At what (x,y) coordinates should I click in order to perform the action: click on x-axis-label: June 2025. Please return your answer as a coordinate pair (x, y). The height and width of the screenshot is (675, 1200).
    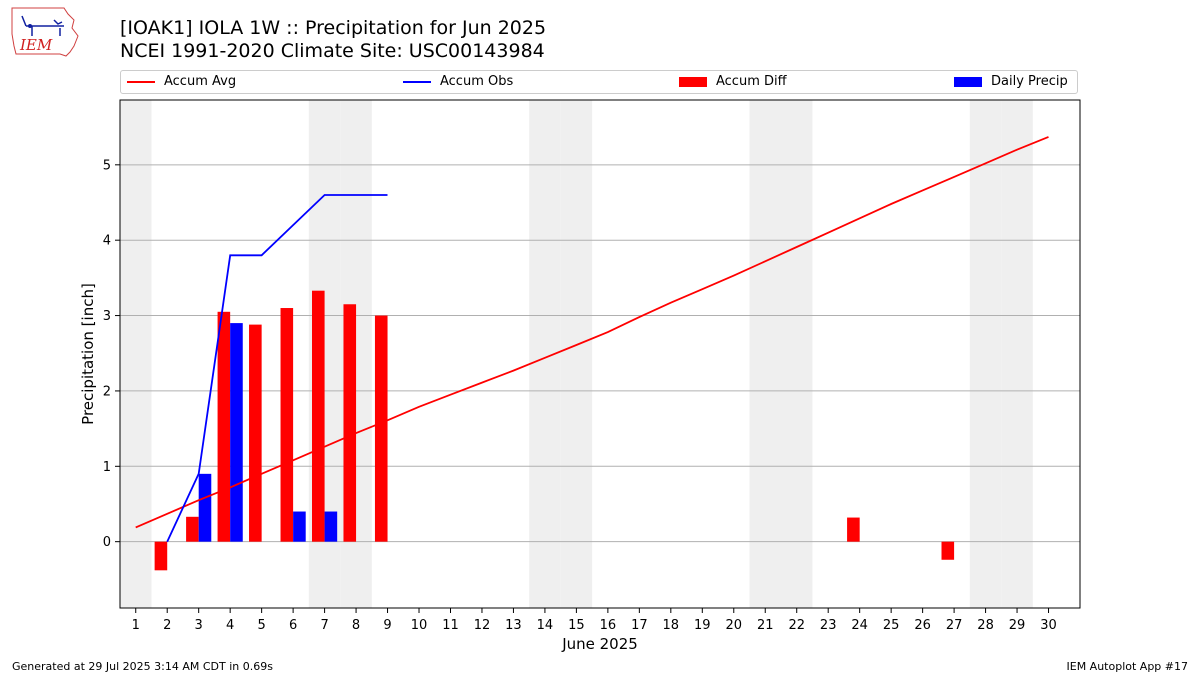
    Looking at the image, I should click on (599, 644).